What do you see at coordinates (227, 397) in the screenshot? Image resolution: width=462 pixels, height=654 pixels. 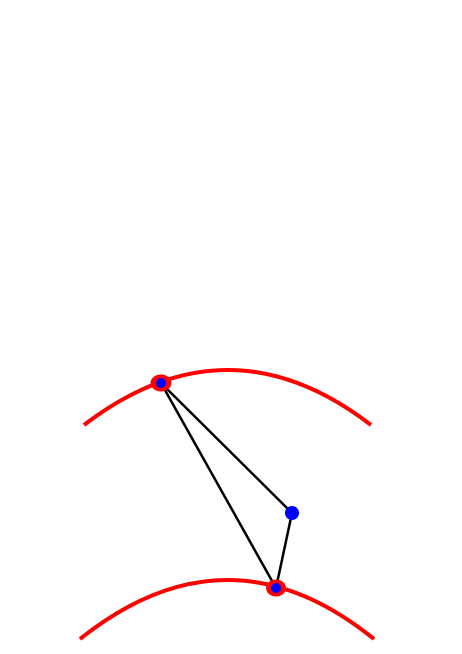 I see `upper-arc` at bounding box center [227, 397].